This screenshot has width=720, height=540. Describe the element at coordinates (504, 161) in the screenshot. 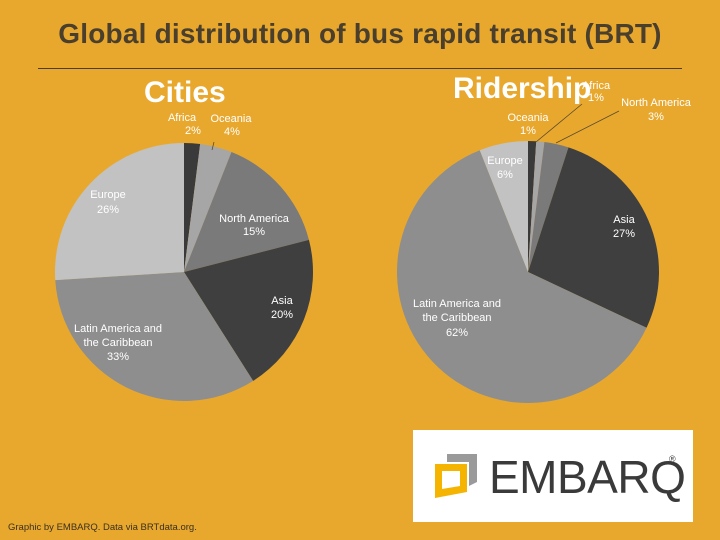

I see `ridership-label-europe: Europe` at that location.